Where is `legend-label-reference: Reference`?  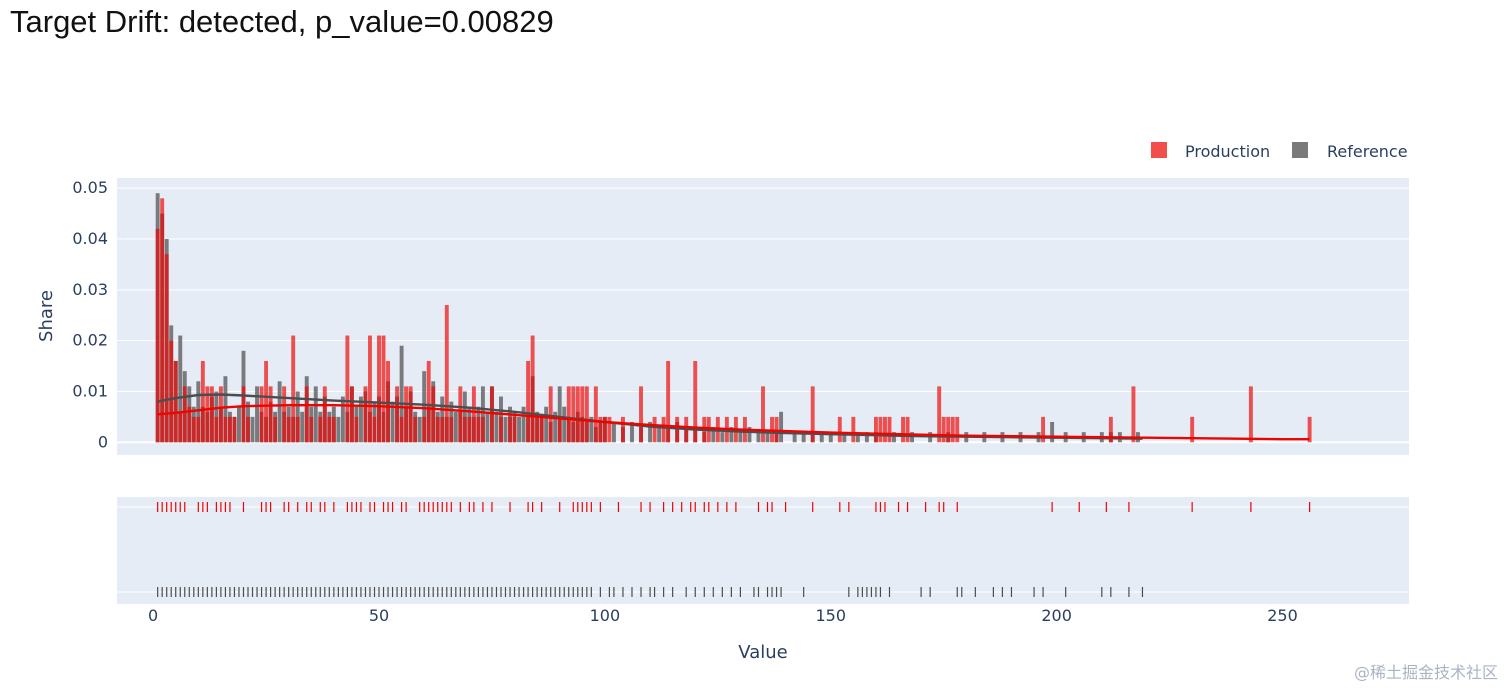 legend-label-reference: Reference is located at coordinates (1367, 151).